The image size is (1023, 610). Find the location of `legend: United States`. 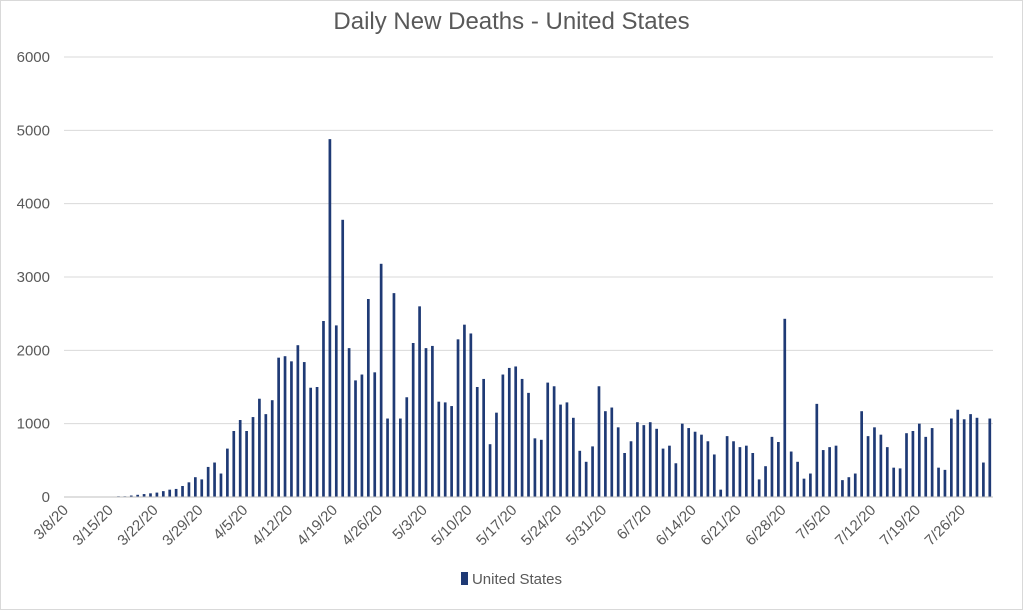

legend: United States is located at coordinates (511, 579).